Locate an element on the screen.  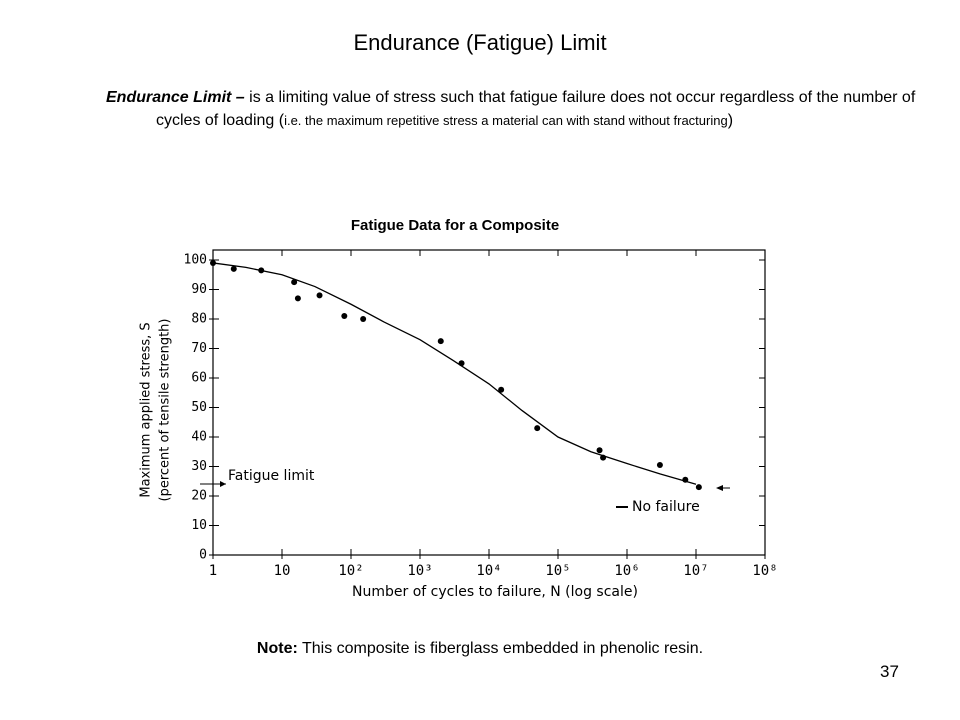
y-tick-label: 10 is located at coordinates (199, 525).